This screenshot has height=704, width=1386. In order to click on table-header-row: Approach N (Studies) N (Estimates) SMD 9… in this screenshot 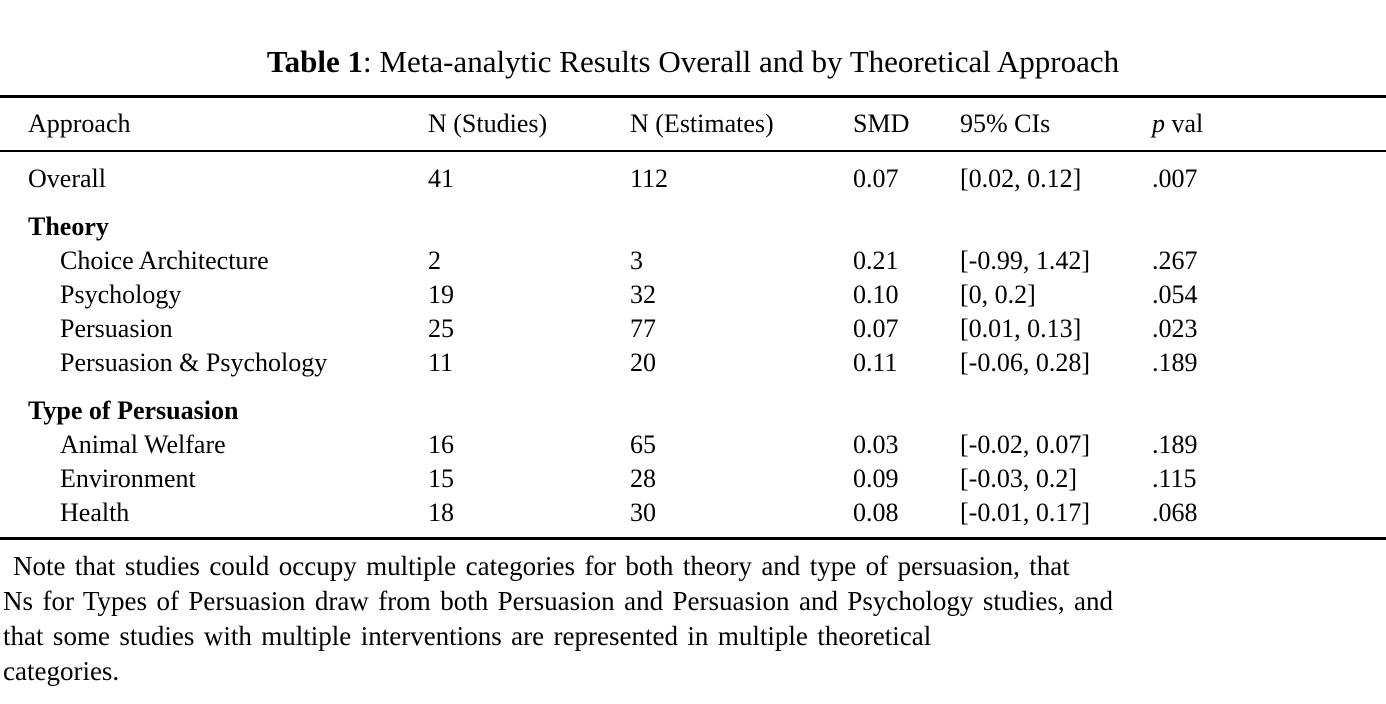, I will do `click(693, 124)`.